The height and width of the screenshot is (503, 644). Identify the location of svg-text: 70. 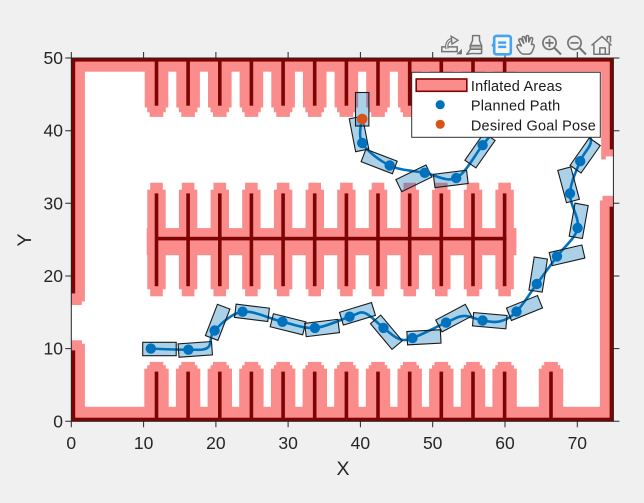
(578, 443).